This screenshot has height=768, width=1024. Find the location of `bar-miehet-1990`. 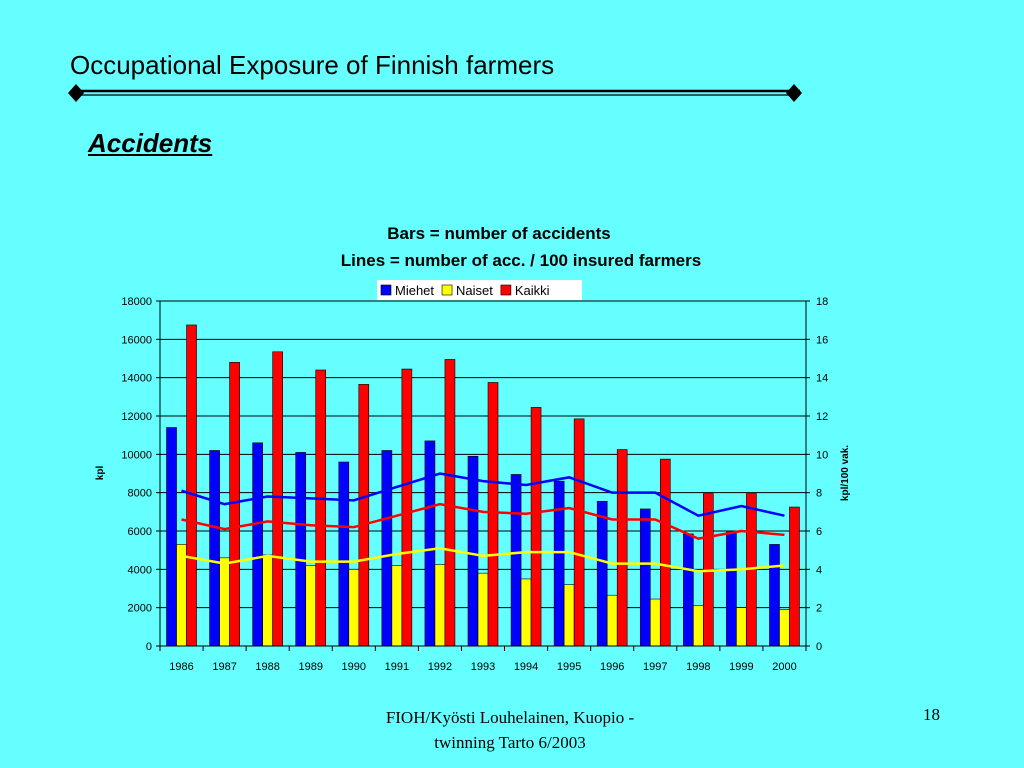

bar-miehet-1990 is located at coordinates (344, 554).